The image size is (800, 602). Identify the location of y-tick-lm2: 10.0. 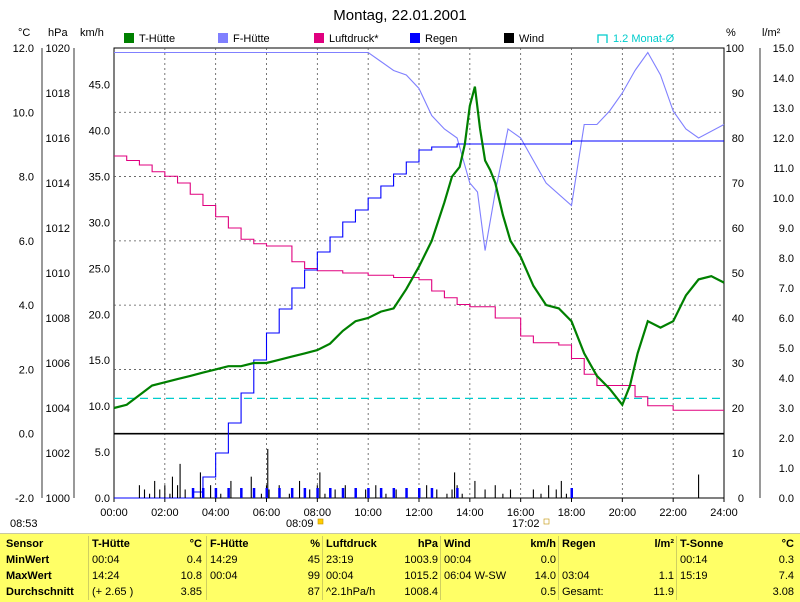
(783, 199).